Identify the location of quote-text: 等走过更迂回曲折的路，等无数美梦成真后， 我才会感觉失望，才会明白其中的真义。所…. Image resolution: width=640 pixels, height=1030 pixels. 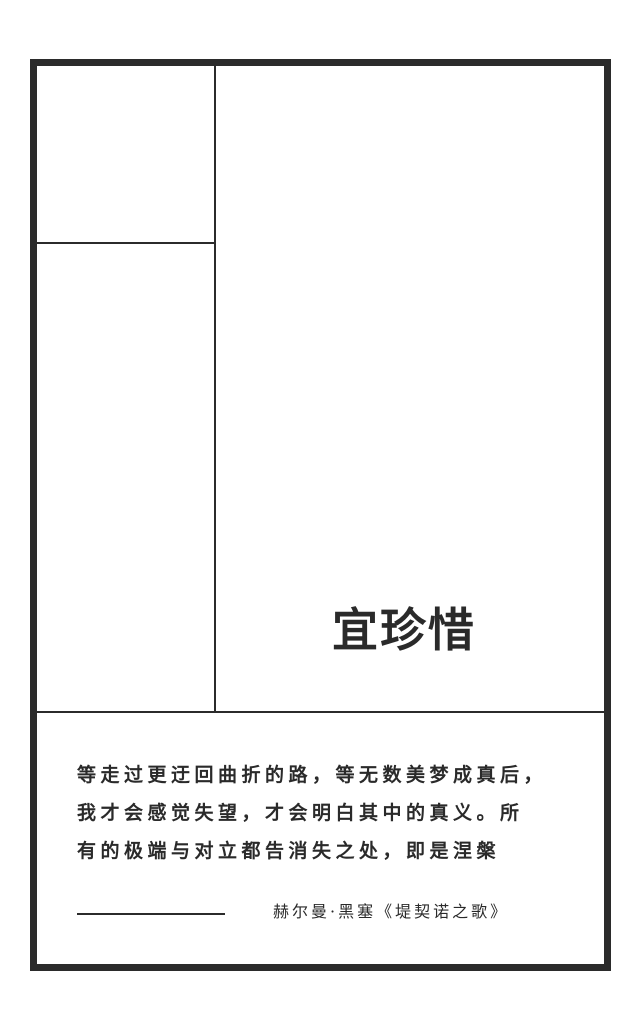
(317, 813).